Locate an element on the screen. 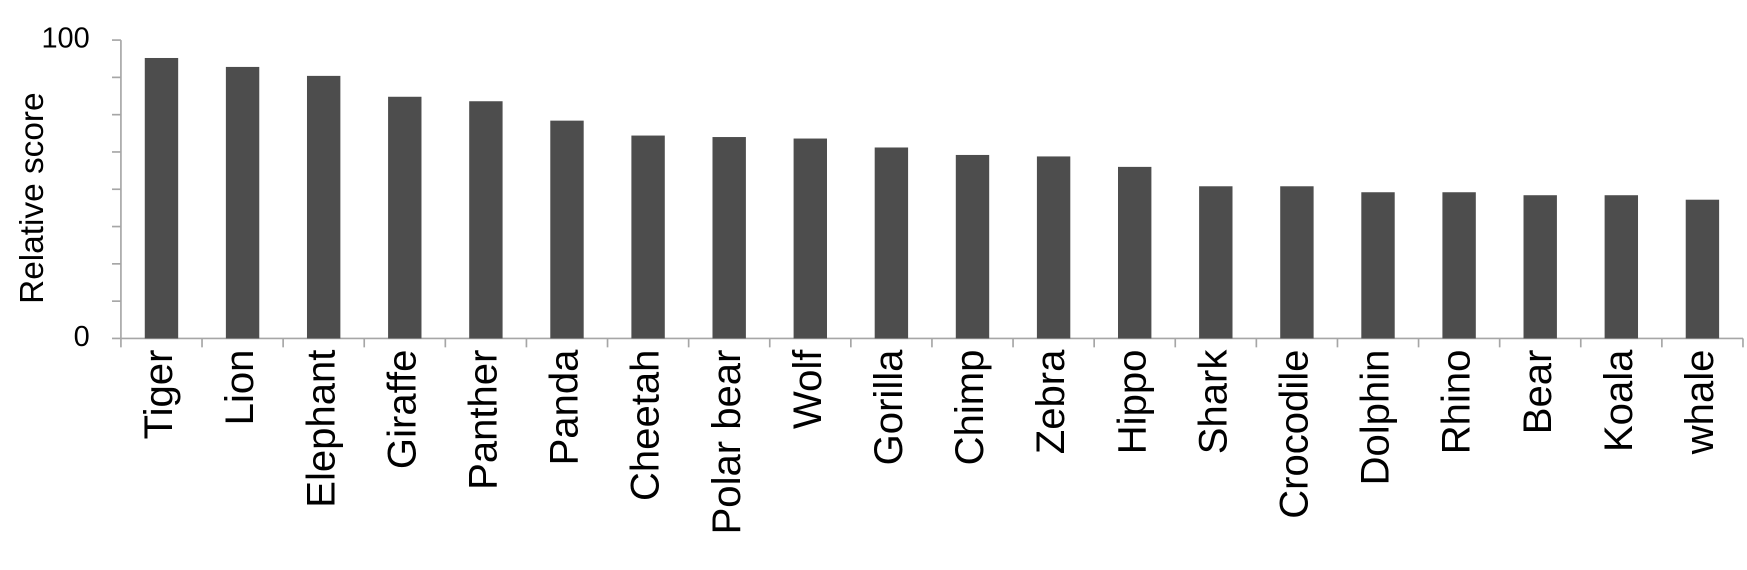 Image resolution: width=1747 pixels, height=570 pixels. x-tick-label: Elephant is located at coordinates (321, 429).